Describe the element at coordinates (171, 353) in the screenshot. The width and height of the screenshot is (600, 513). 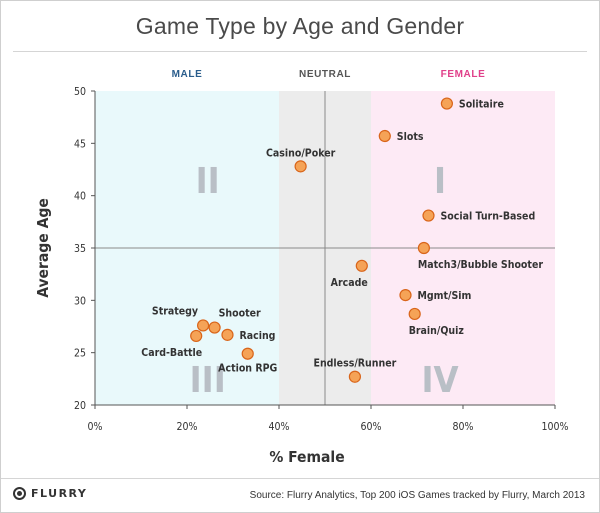
I see `point-label: Card-Battle` at that location.